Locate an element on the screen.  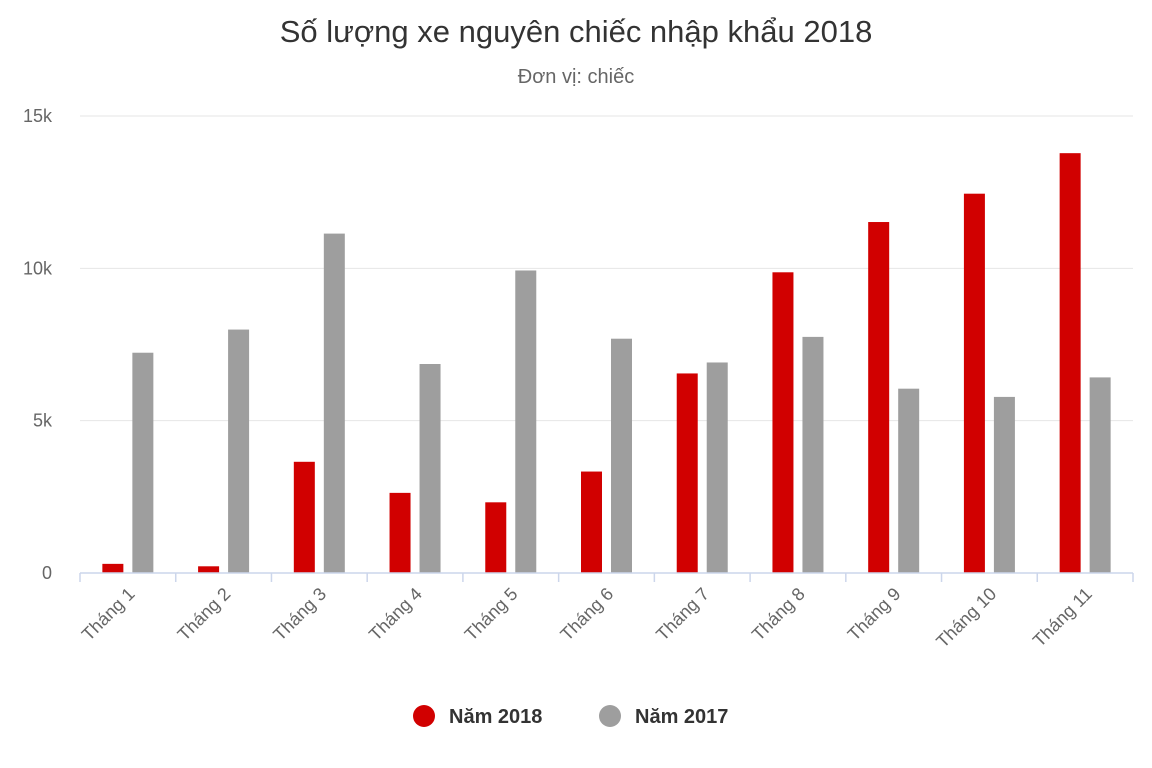
x-tick-label: Tháng 5 is located at coordinates (491, 614).